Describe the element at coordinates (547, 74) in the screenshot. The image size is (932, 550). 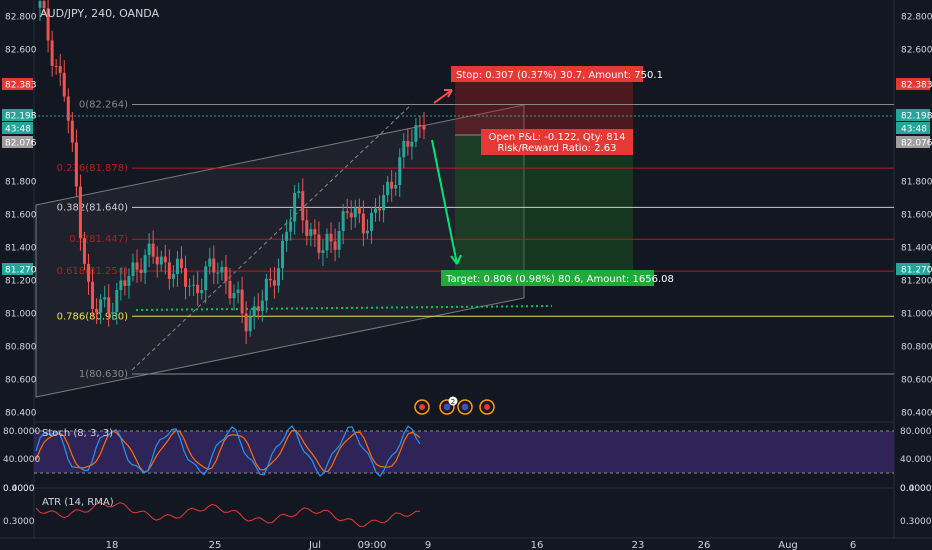
I see `stop-label-box` at that location.